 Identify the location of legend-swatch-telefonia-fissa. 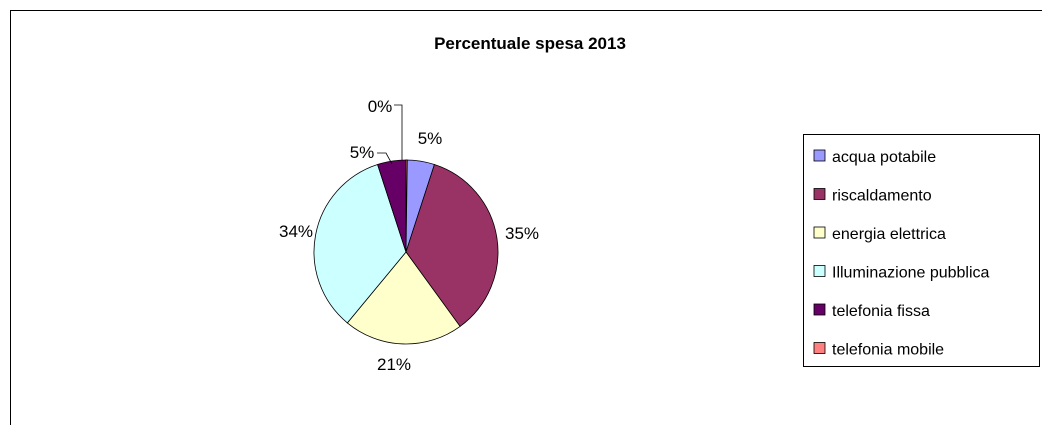
(819, 309).